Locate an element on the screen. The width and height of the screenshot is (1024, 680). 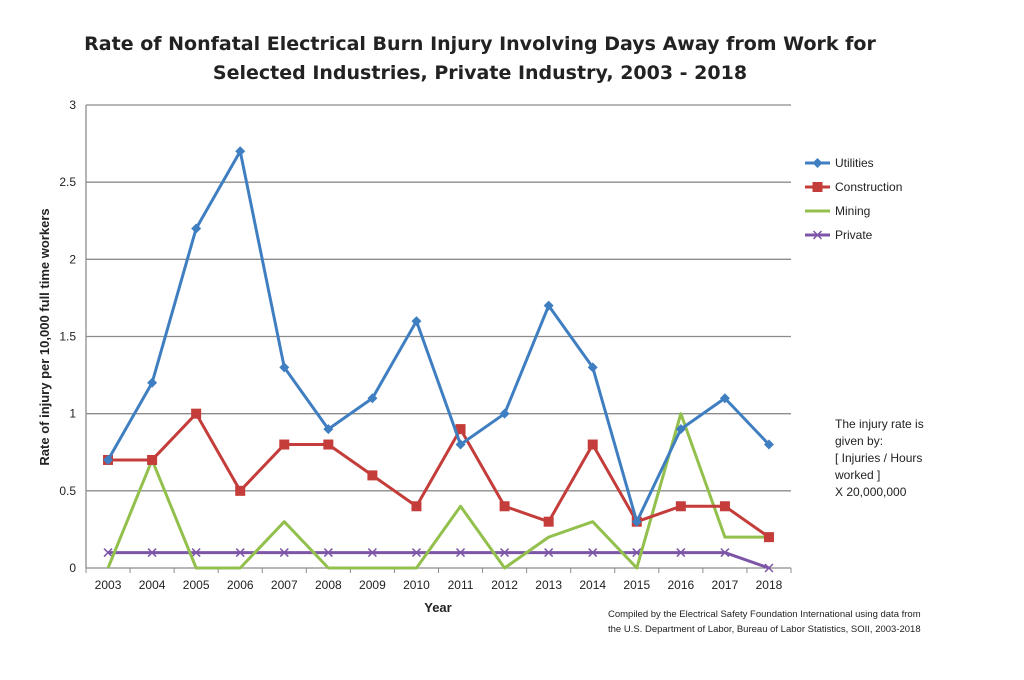
annotation-line: given by: is located at coordinates (859, 441).